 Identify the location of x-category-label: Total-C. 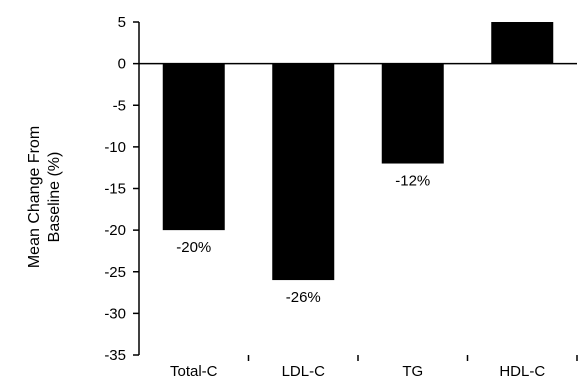
(194, 371).